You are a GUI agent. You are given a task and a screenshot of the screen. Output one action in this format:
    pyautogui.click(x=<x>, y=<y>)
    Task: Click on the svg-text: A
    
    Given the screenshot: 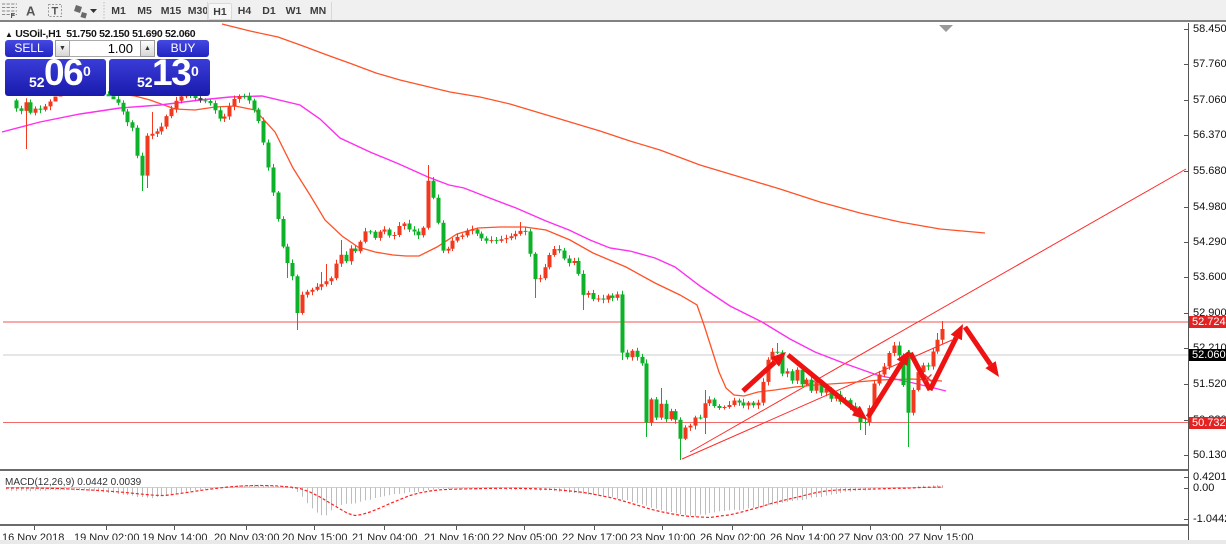 What is the action you would take?
    pyautogui.click(x=31, y=11)
    